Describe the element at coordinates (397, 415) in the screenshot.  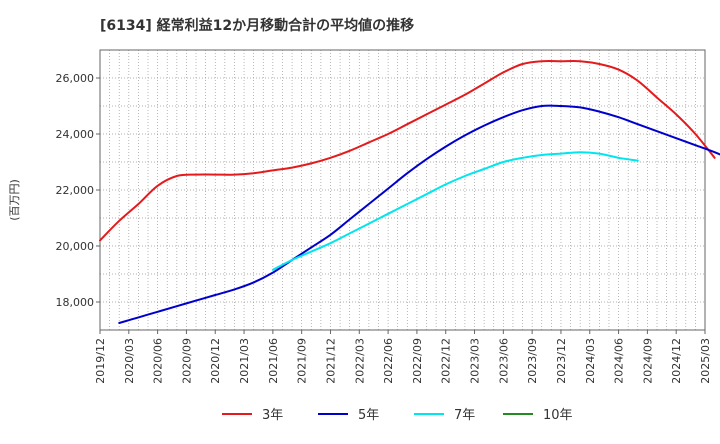
I see `legend: 3年 5年 7年 10年` at that location.